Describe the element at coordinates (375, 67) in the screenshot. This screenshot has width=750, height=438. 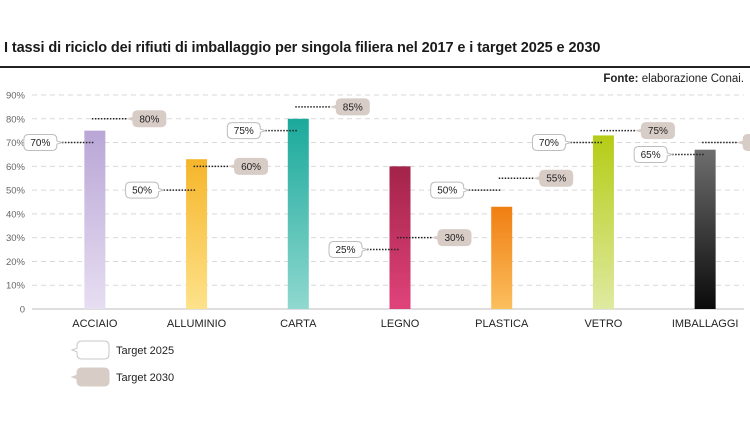
I see `title-divider` at that location.